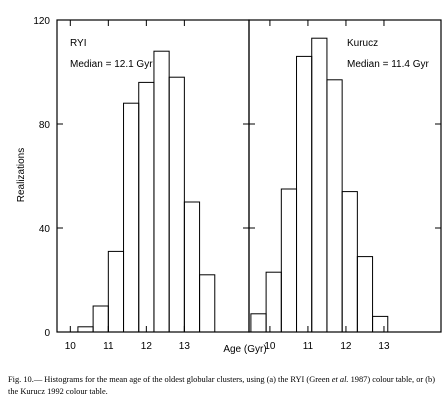 Image resolution: width=447 pixels, height=407 pixels. Describe the element at coordinates (388, 64) in the screenshot. I see `median-annotation: Median = 11.4 Gyr` at that location.